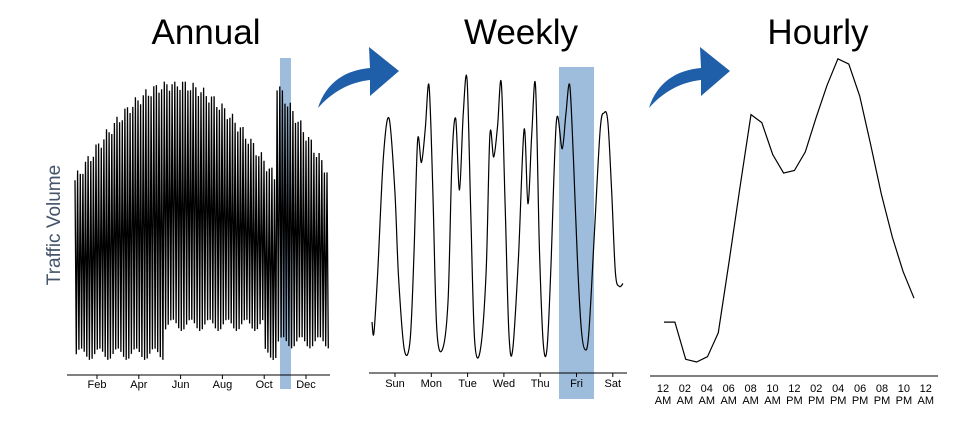 This screenshot has width=976, height=424. Describe the element at coordinates (223, 385) in the screenshot. I see `annual-x-tick-label: Aug` at that location.